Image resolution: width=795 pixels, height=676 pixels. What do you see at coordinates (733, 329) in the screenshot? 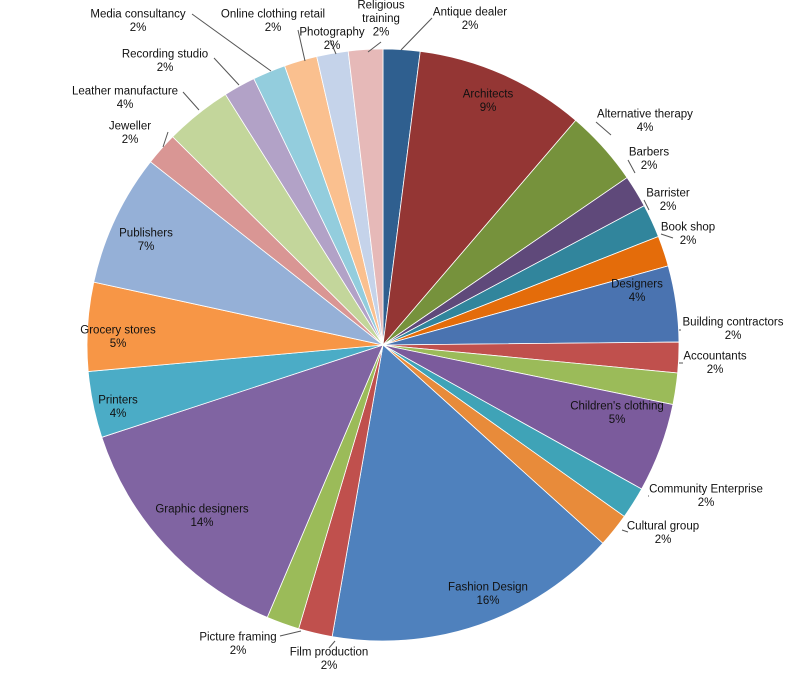
I see `slice-label: Building contractors 2%` at bounding box center [733, 329].